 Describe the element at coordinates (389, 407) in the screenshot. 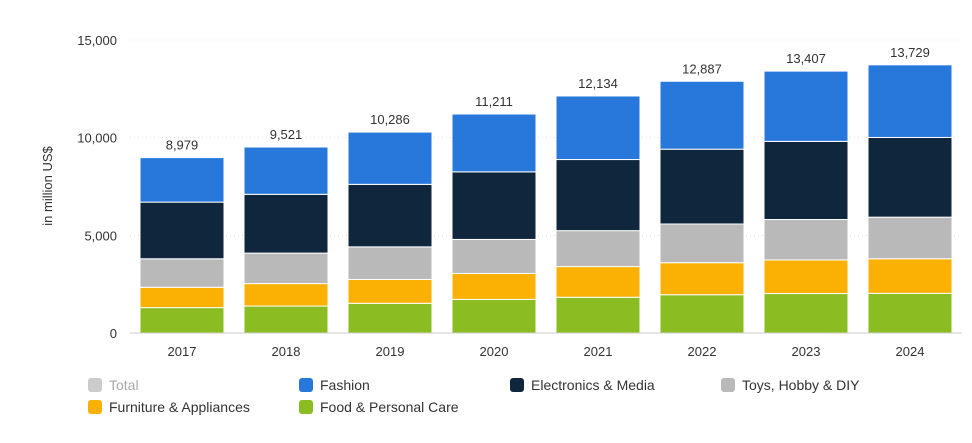

I see `legend-label: Food & Personal Care` at that location.